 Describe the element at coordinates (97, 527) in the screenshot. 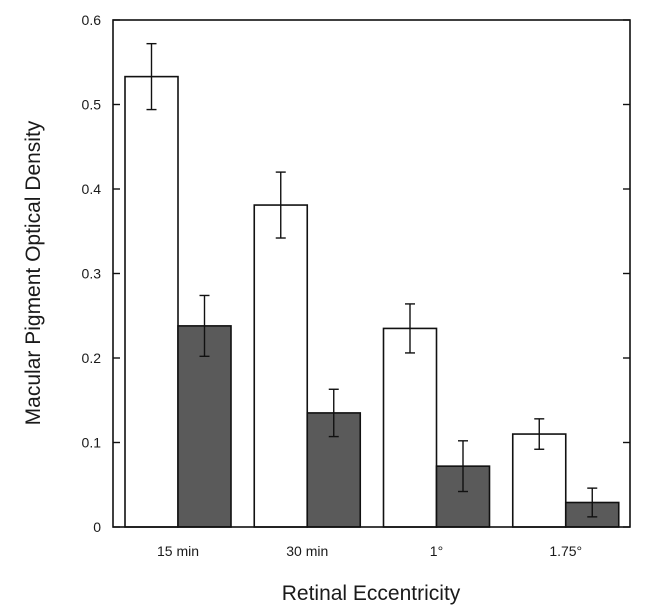

I see `y-tick-label: 0` at that location.